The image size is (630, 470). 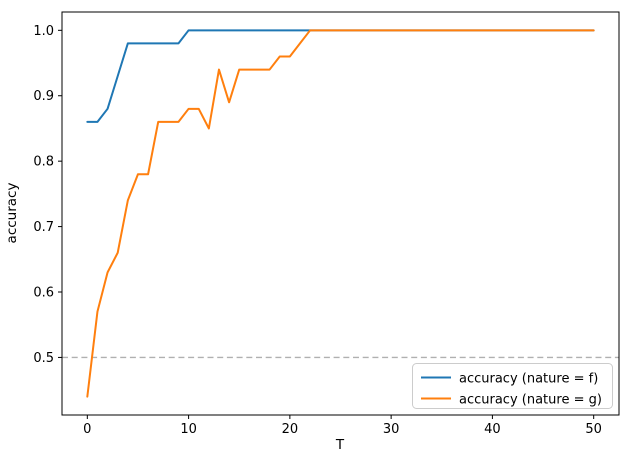 I want to click on x-tick-label: 0, so click(x=87, y=429).